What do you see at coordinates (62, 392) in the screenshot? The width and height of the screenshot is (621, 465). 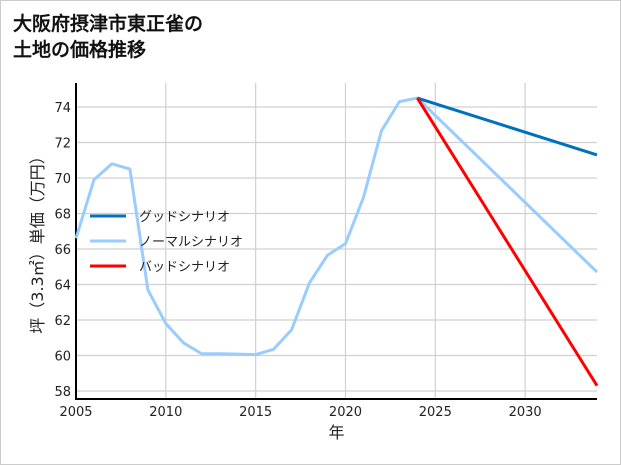 I see `y-tick-label: 58` at bounding box center [62, 392].